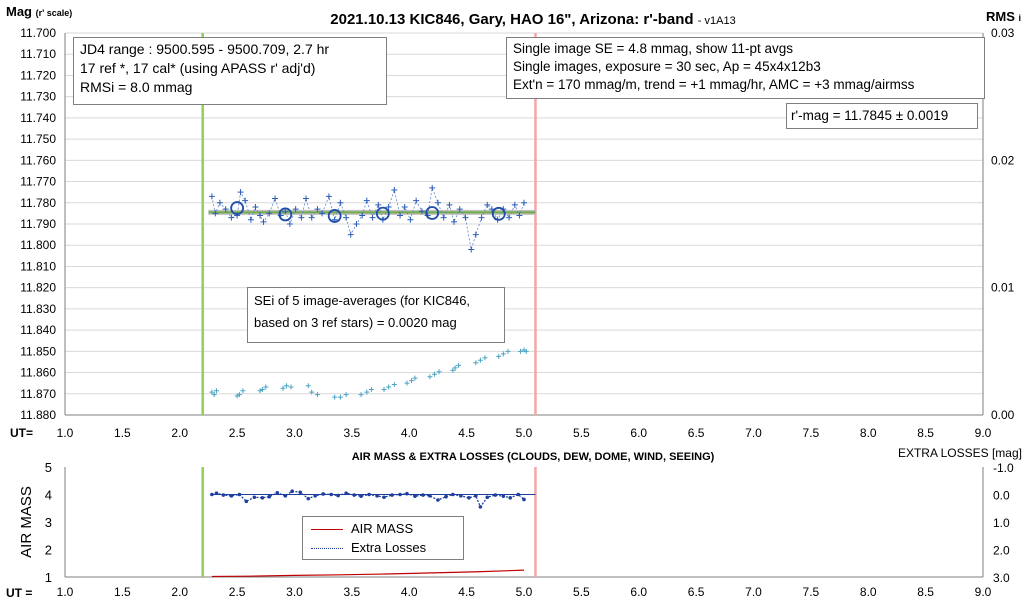 This screenshot has height=604, width=1034. Describe the element at coordinates (179, 433) in the screenshot. I see `x-tick-label: 2.0` at that location.